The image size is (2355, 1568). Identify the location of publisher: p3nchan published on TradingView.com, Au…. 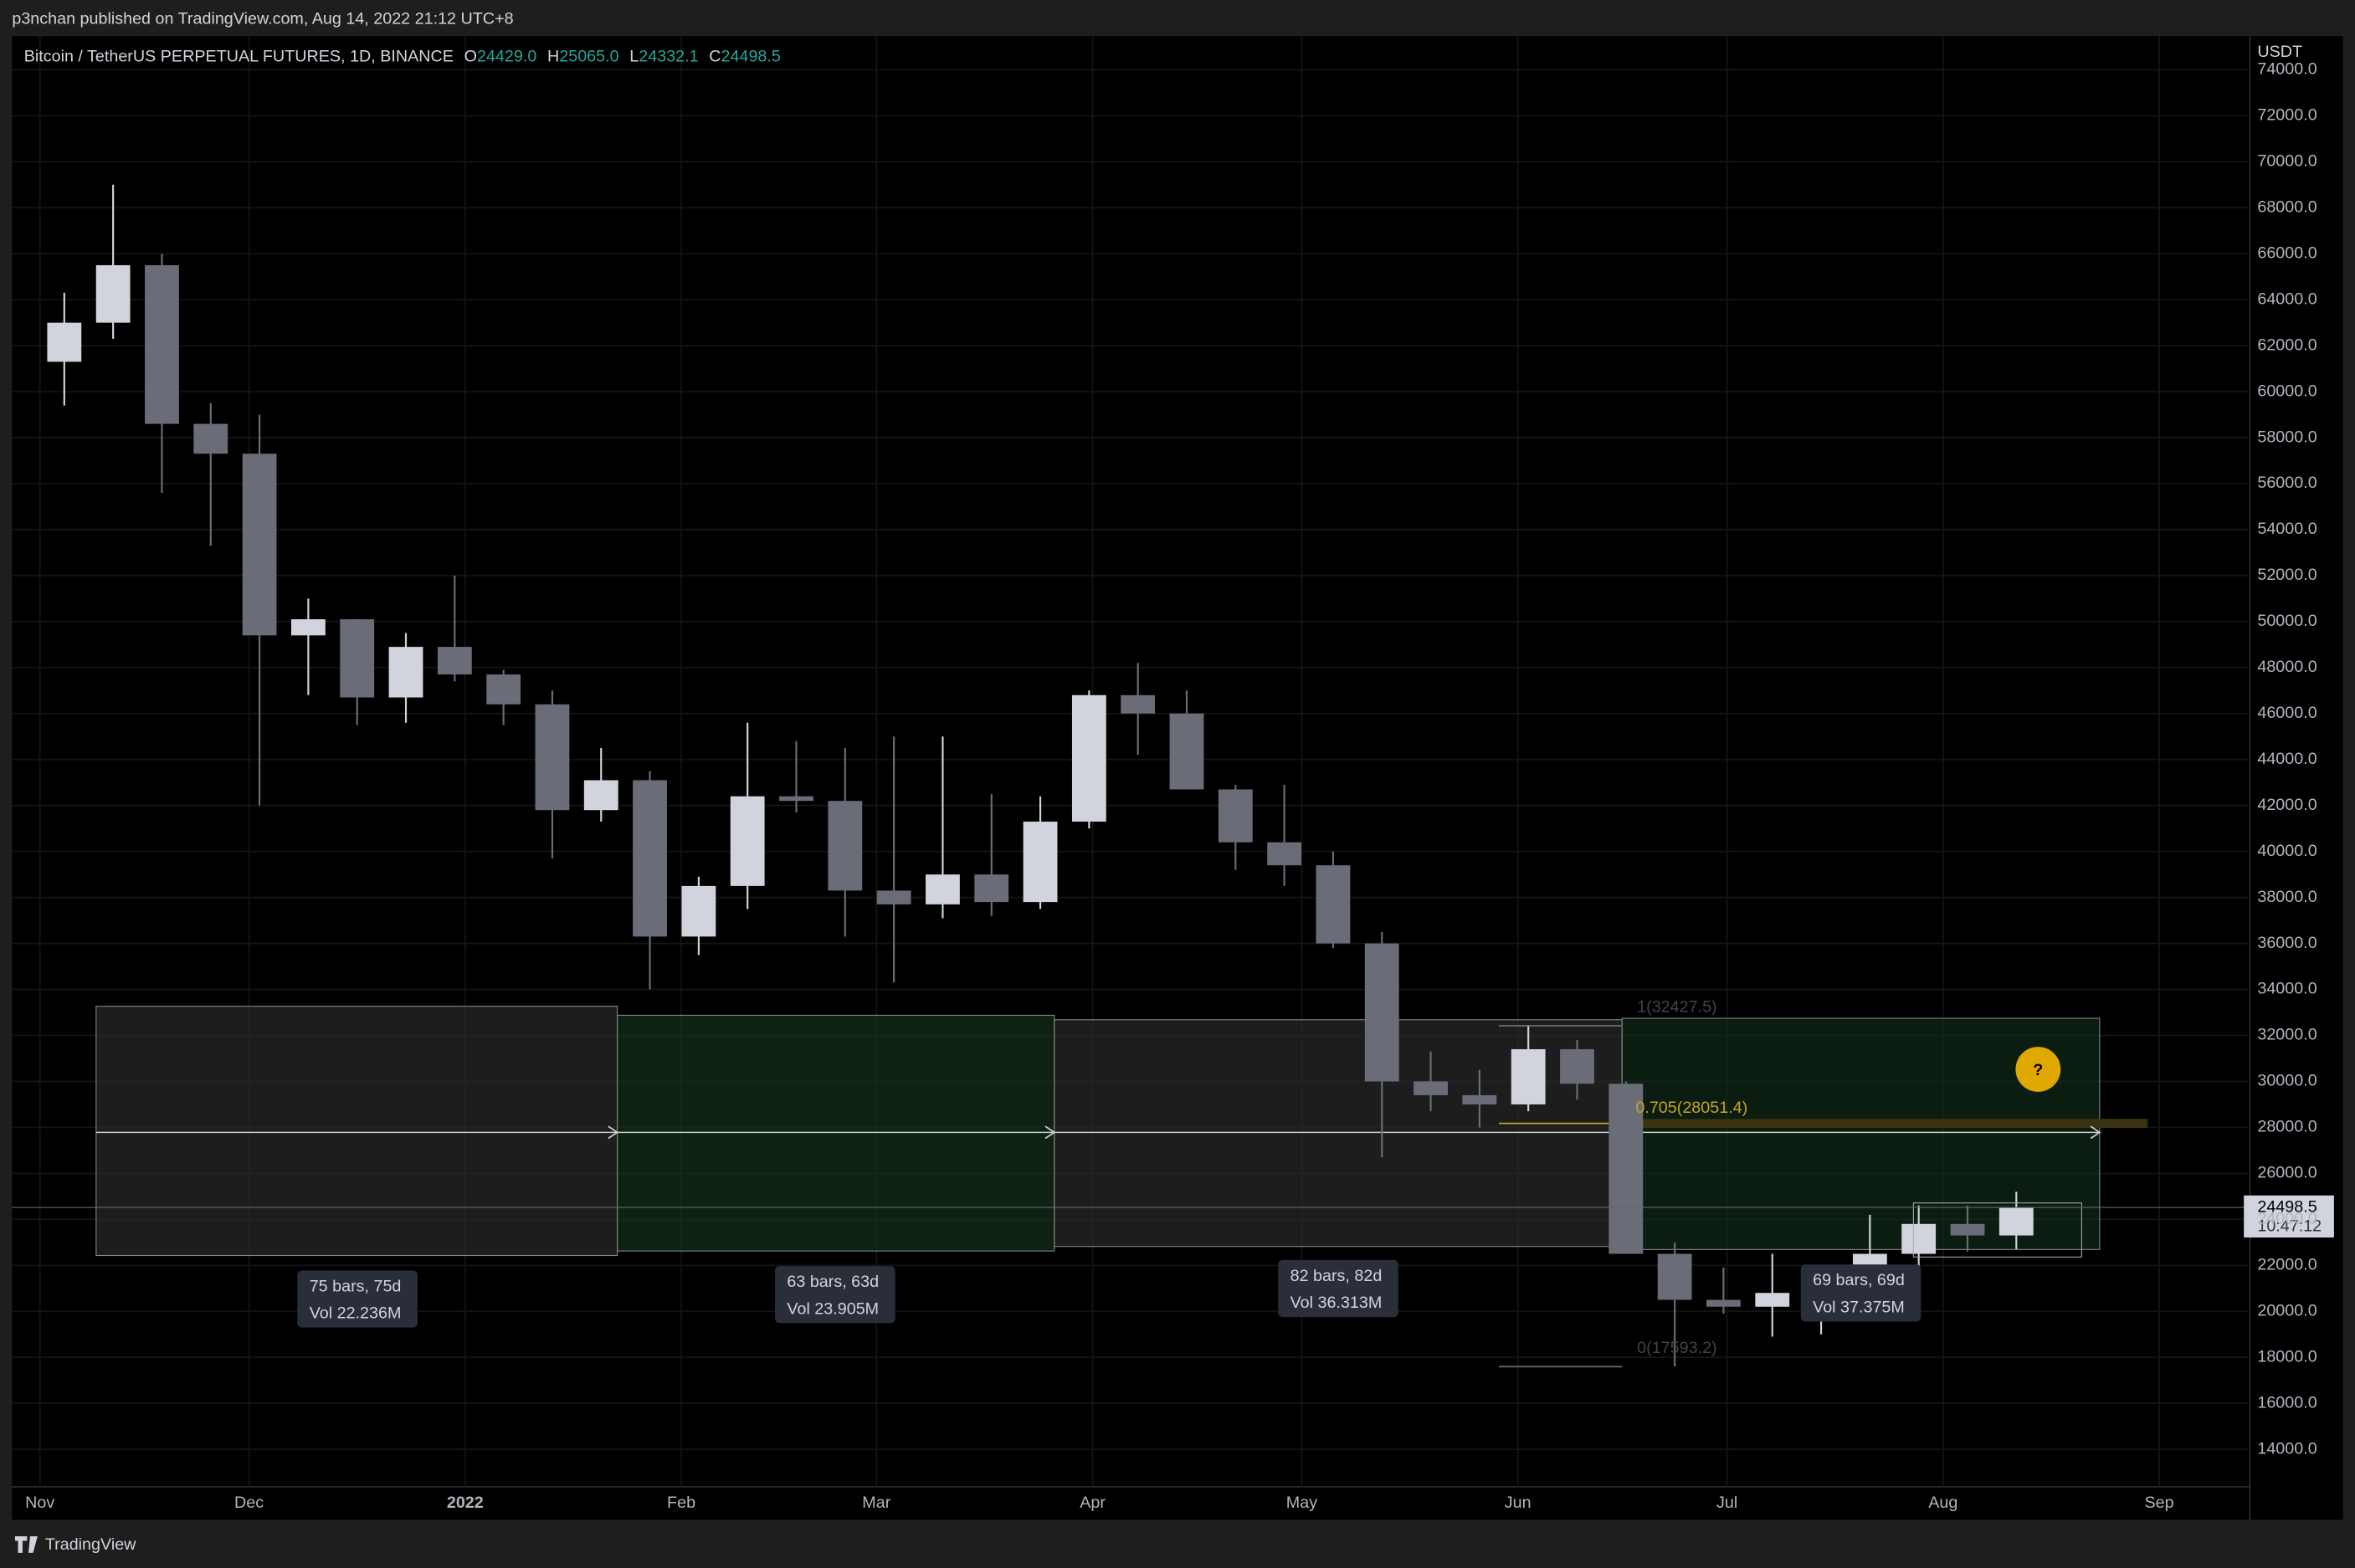
(262, 19).